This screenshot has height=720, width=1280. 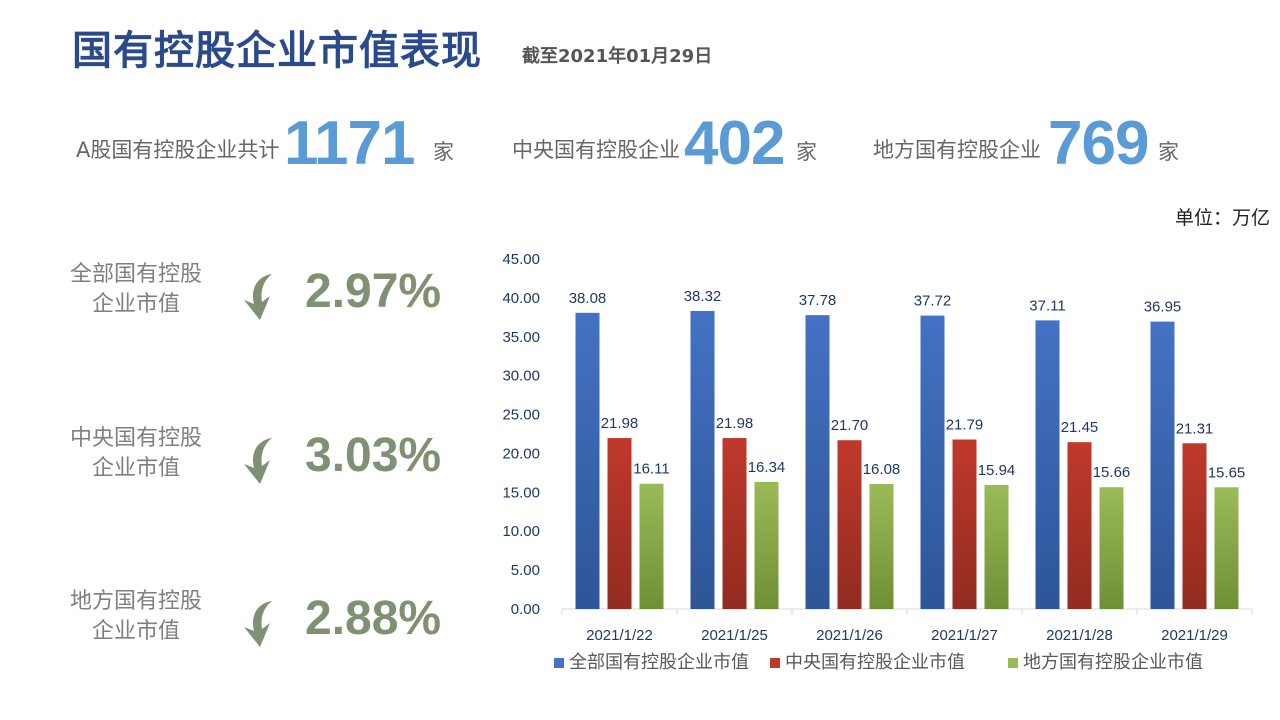 What do you see at coordinates (136, 617) in the screenshot?
I see `metric-local-label: 地方国有控股 企业市值` at bounding box center [136, 617].